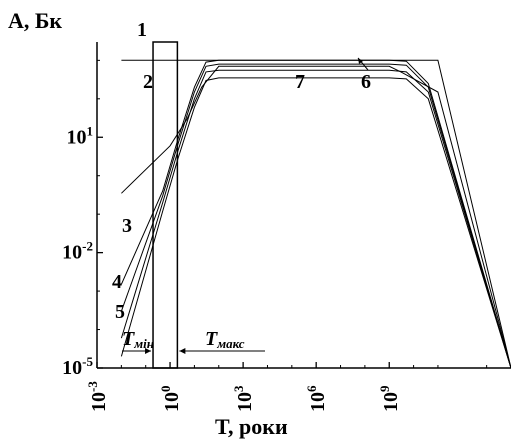  What do you see at coordinates (148, 351) in the screenshot?
I see `tmin-arrowhead` at bounding box center [148, 351].